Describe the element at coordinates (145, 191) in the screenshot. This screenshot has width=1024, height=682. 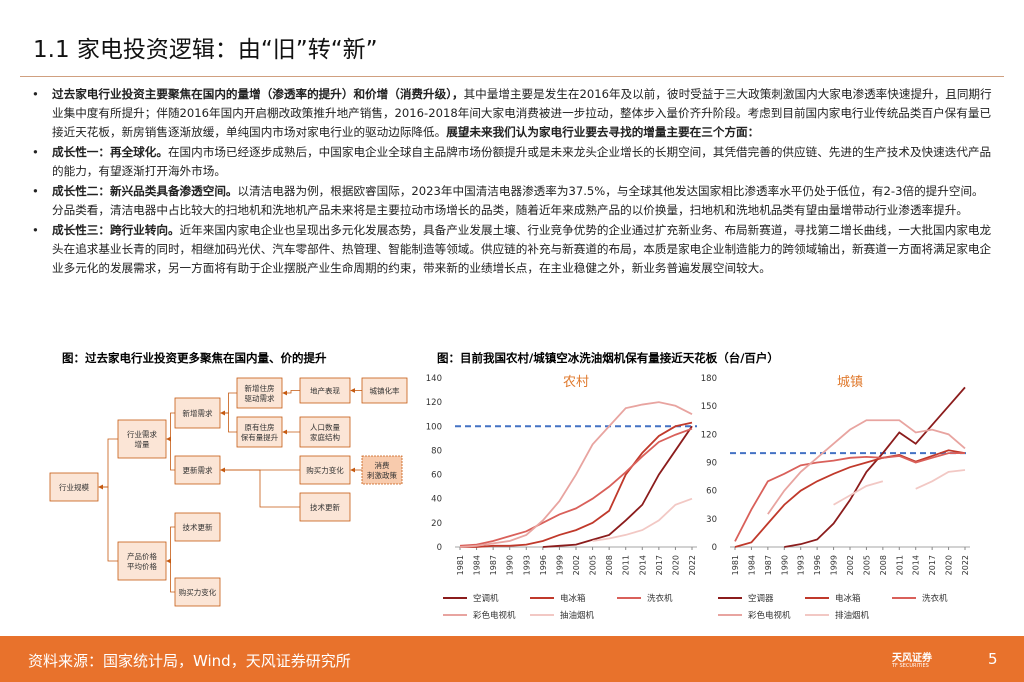
I see `bullet-text: 成长性二：新兴品类具备渗透空间。` at that location.